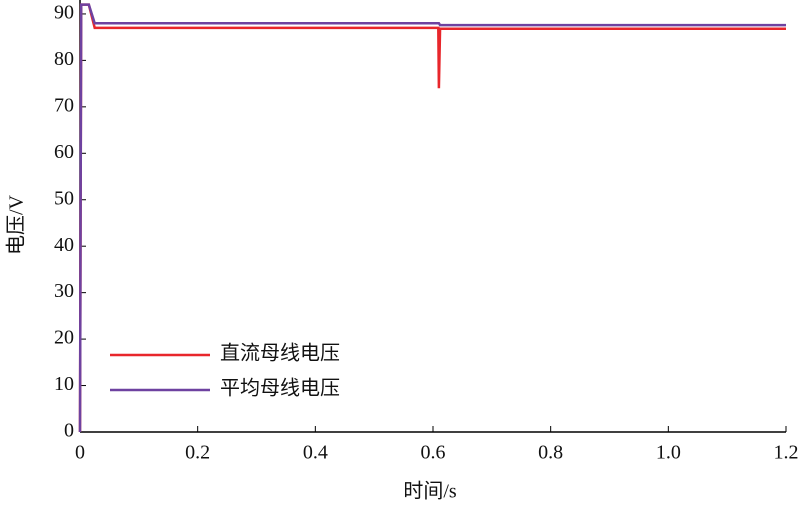 The width and height of the screenshot is (800, 510). Describe the element at coordinates (550, 453) in the screenshot. I see `x-tick-label: 0.8` at that location.